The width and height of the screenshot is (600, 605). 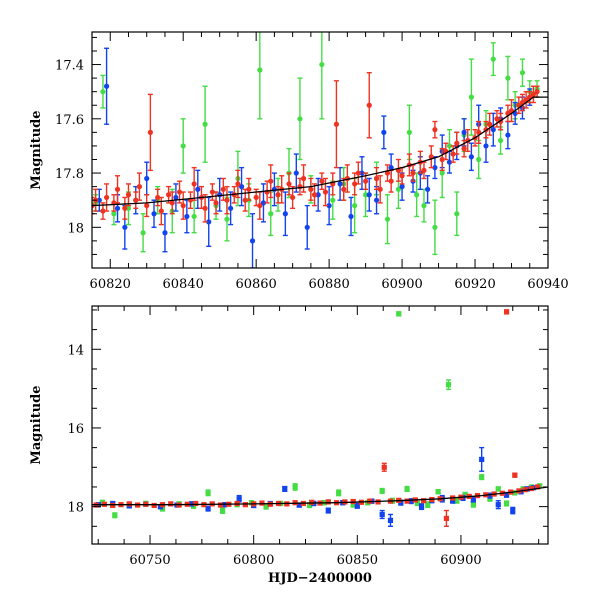 What do you see at coordinates (547, 284) in the screenshot?
I see `x-tick-label: 60940` at bounding box center [547, 284].